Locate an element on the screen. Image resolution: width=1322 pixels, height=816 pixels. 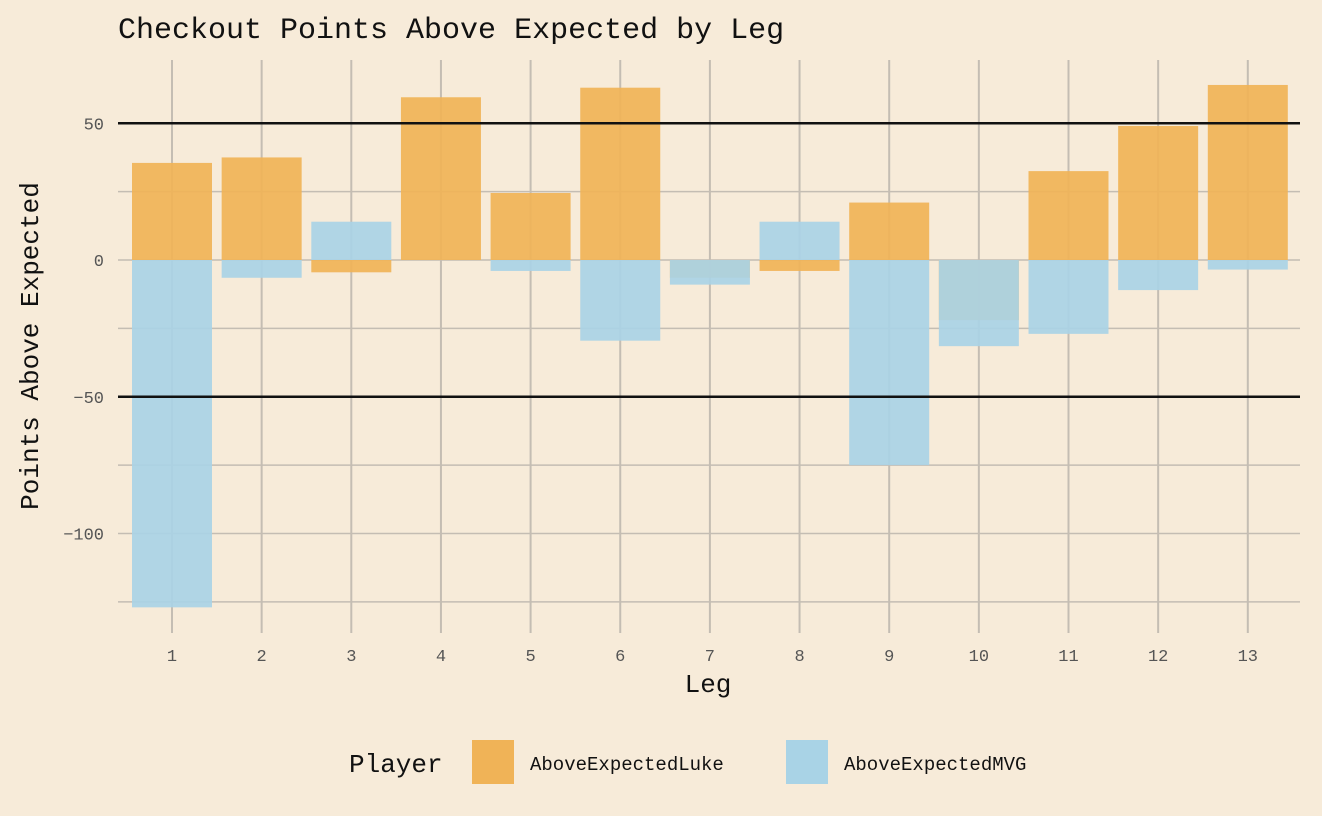
y-tick-label: −50 is located at coordinates (88, 399).